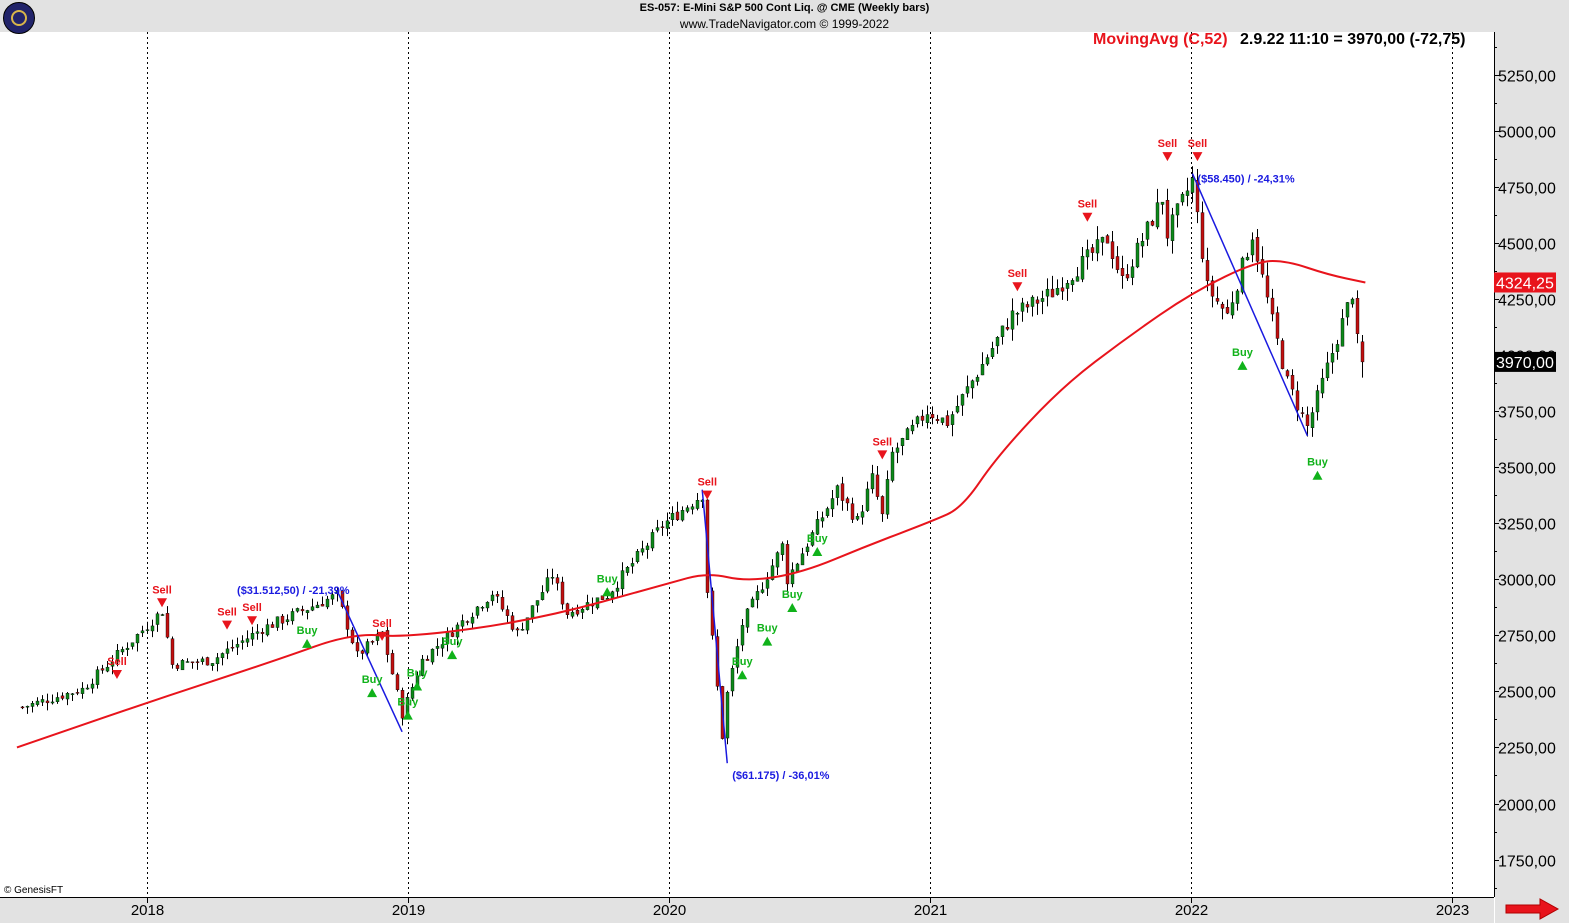 Image resolution: width=1569 pixels, height=923 pixels. What do you see at coordinates (1527, 77) in the screenshot?
I see `y-tick-label: 5250,00` at bounding box center [1527, 77].